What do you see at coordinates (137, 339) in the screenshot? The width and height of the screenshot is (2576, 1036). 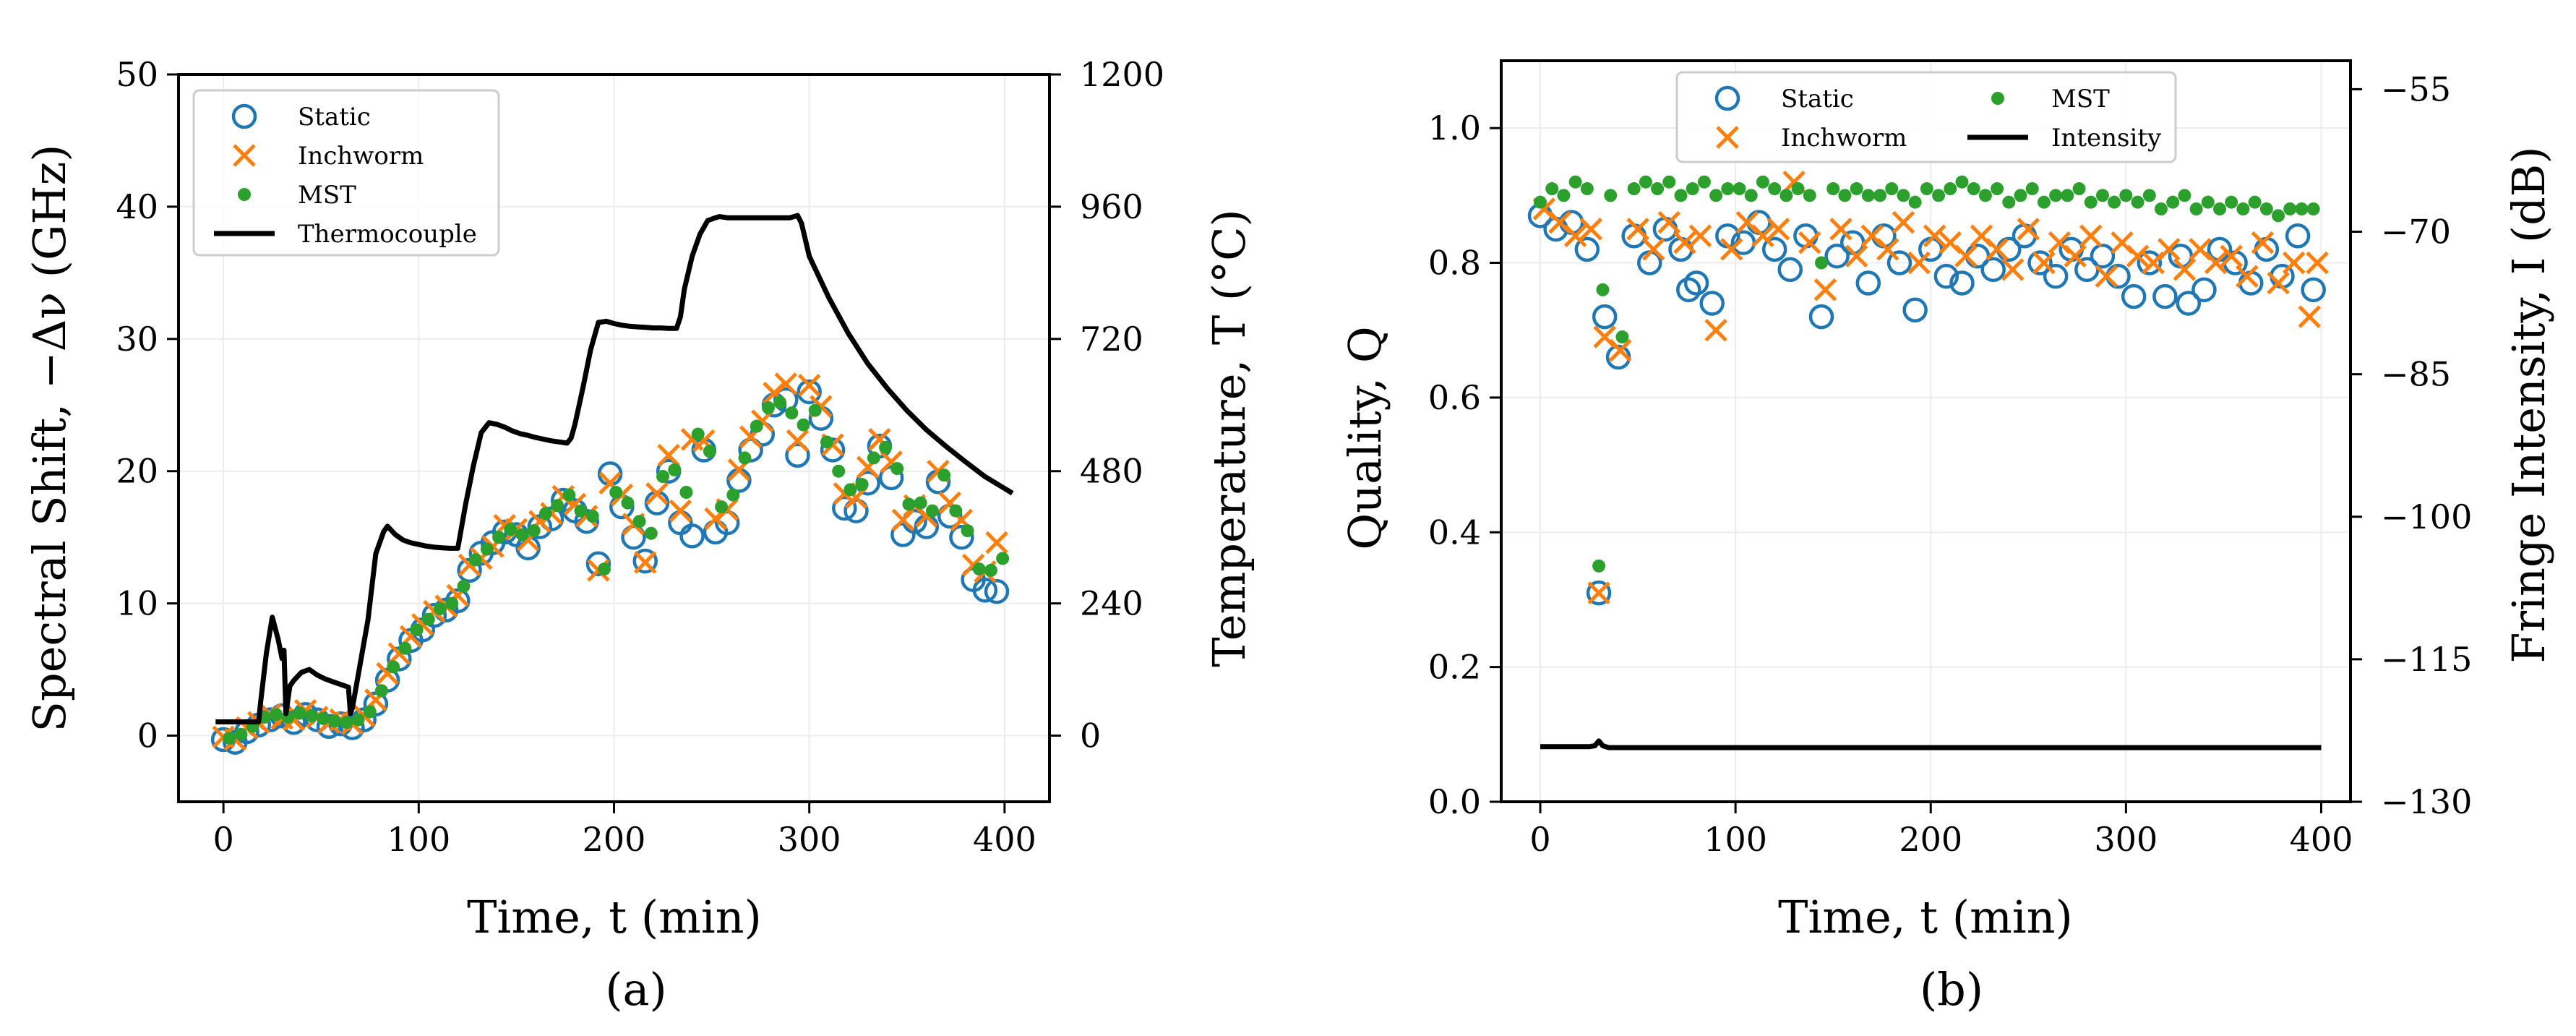 I see `y-tick-label: 30` at bounding box center [137, 339].